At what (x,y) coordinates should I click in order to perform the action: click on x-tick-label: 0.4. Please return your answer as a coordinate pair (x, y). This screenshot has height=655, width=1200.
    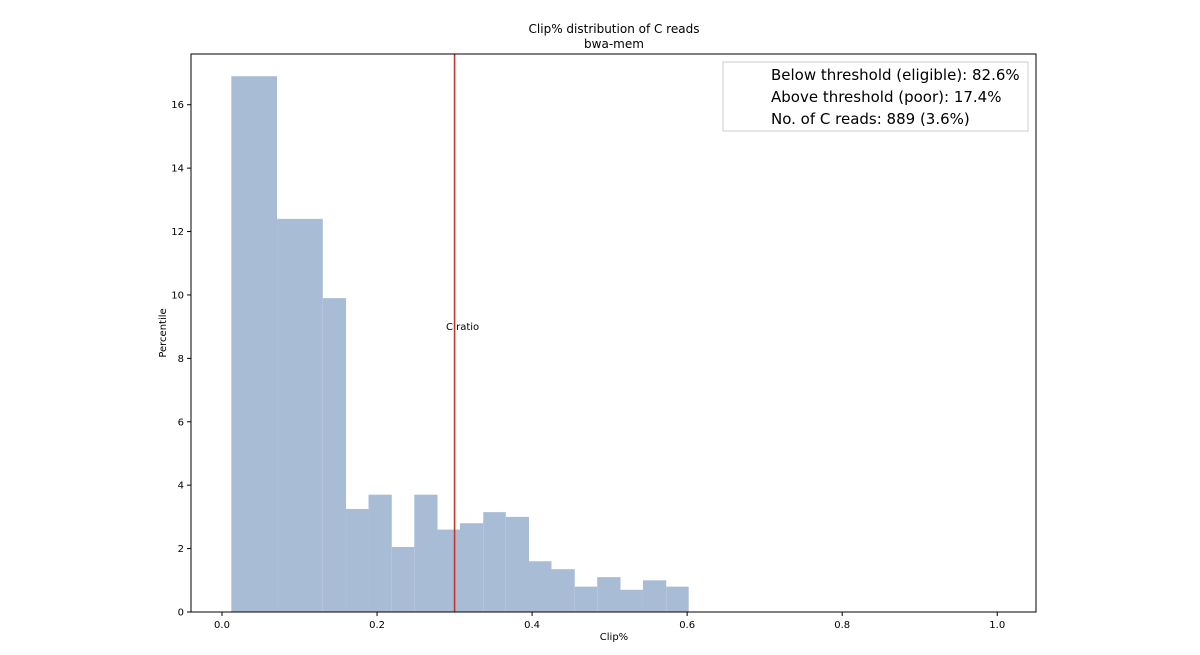
    Looking at the image, I should click on (532, 625).